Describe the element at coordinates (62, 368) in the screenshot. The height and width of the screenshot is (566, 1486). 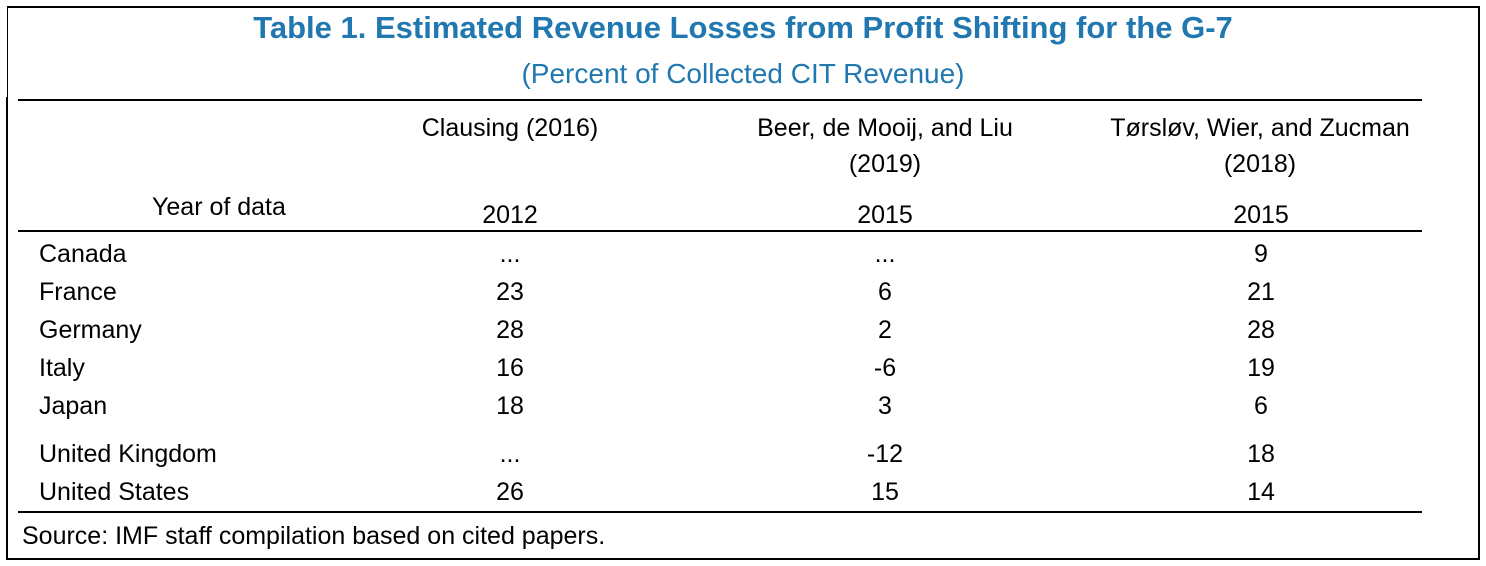
I see `row-country: Italy` at that location.